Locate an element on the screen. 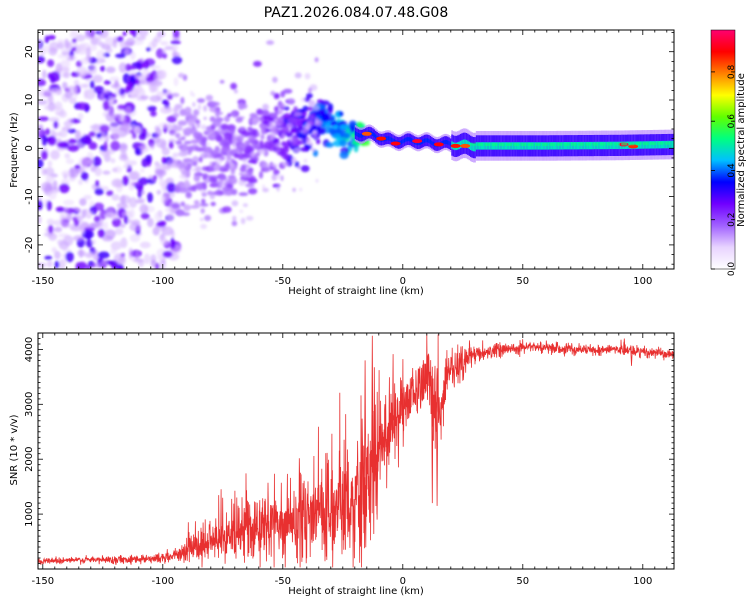 The height and width of the screenshot is (604, 750). ridge-hotspot is located at coordinates (417, 141).